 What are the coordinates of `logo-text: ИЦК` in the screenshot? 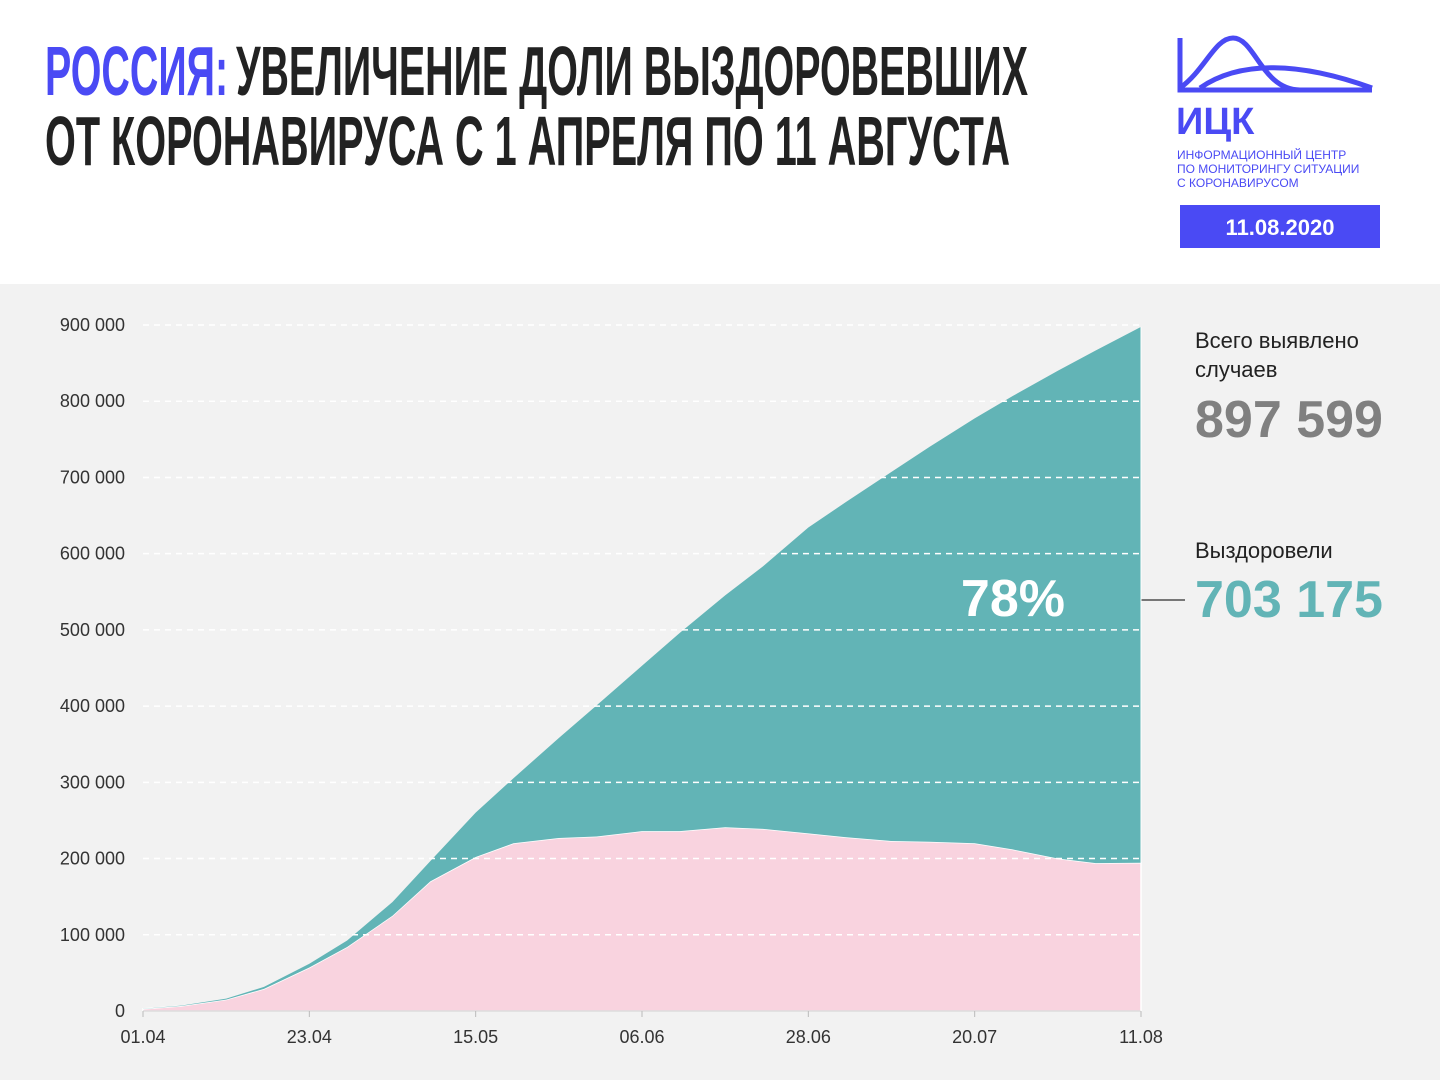 It's located at (1215, 122).